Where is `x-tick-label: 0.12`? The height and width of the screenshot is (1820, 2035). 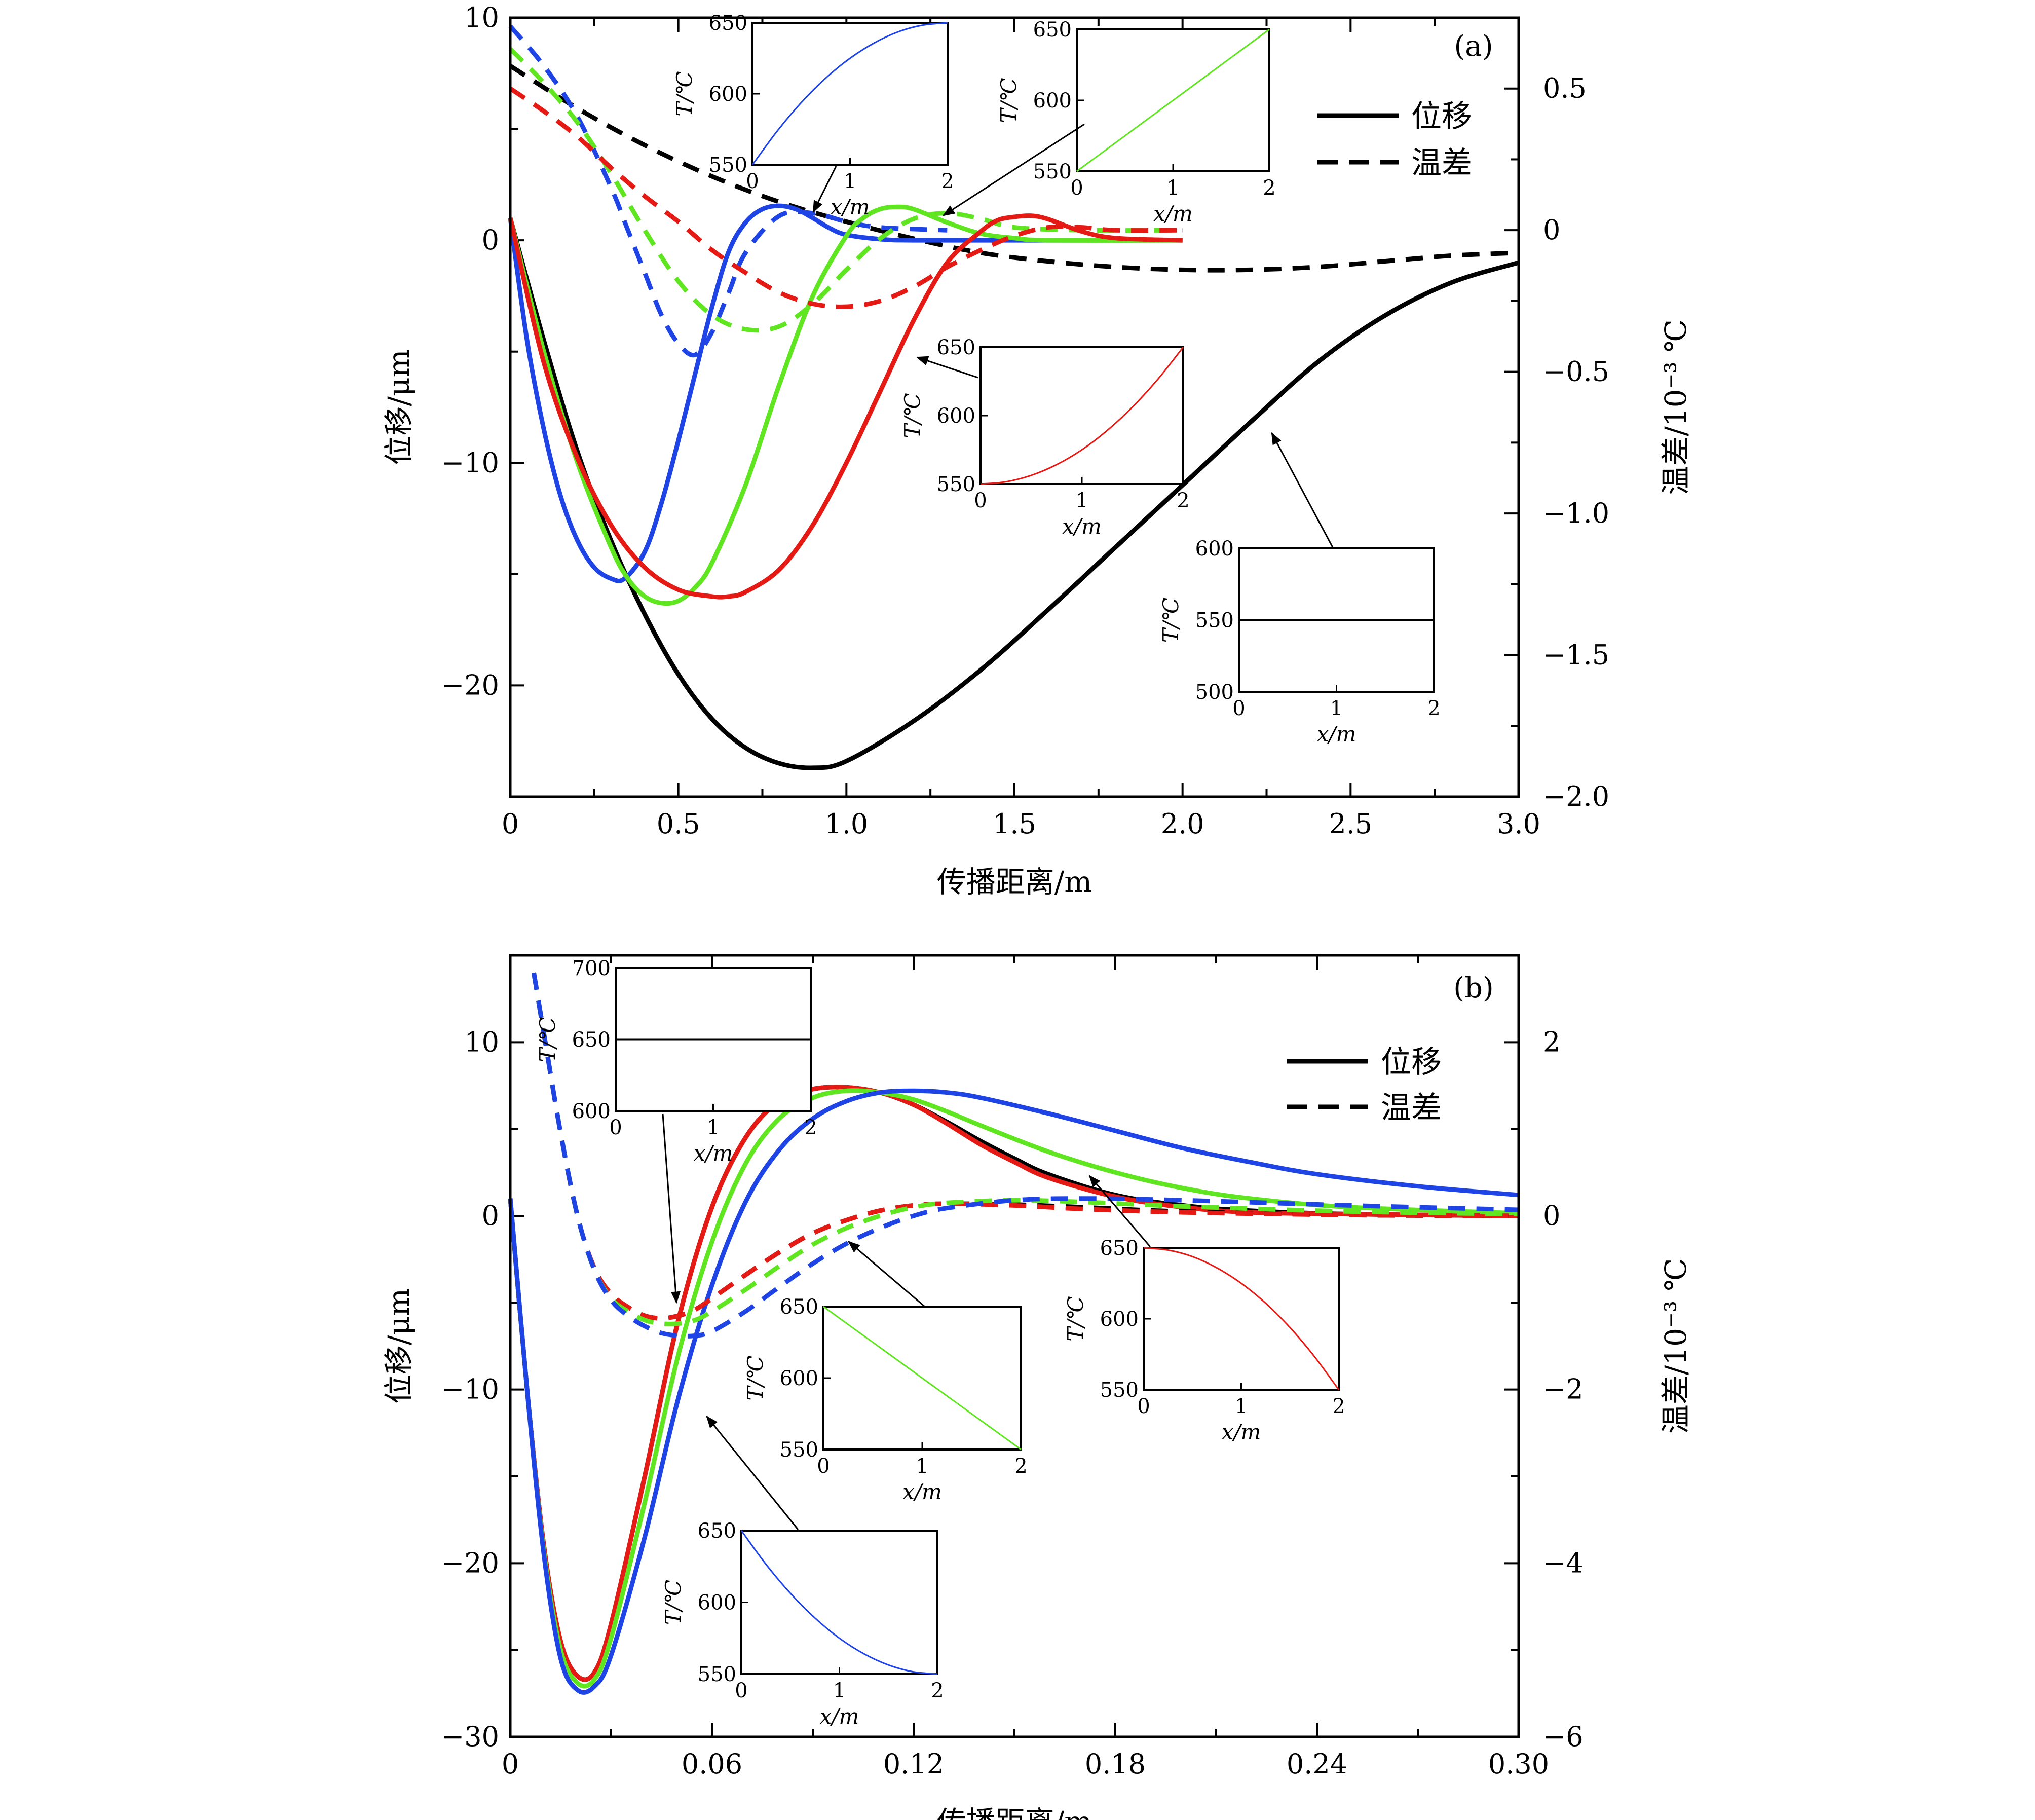 x-tick-label: 0.12 is located at coordinates (914, 1764).